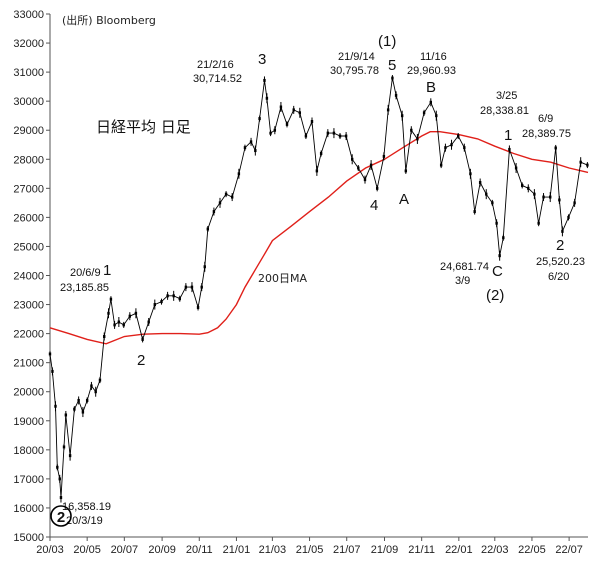  What do you see at coordinates (109, 20) in the screenshot?
I see `source-label: (出所) Bloomberg` at bounding box center [109, 20].